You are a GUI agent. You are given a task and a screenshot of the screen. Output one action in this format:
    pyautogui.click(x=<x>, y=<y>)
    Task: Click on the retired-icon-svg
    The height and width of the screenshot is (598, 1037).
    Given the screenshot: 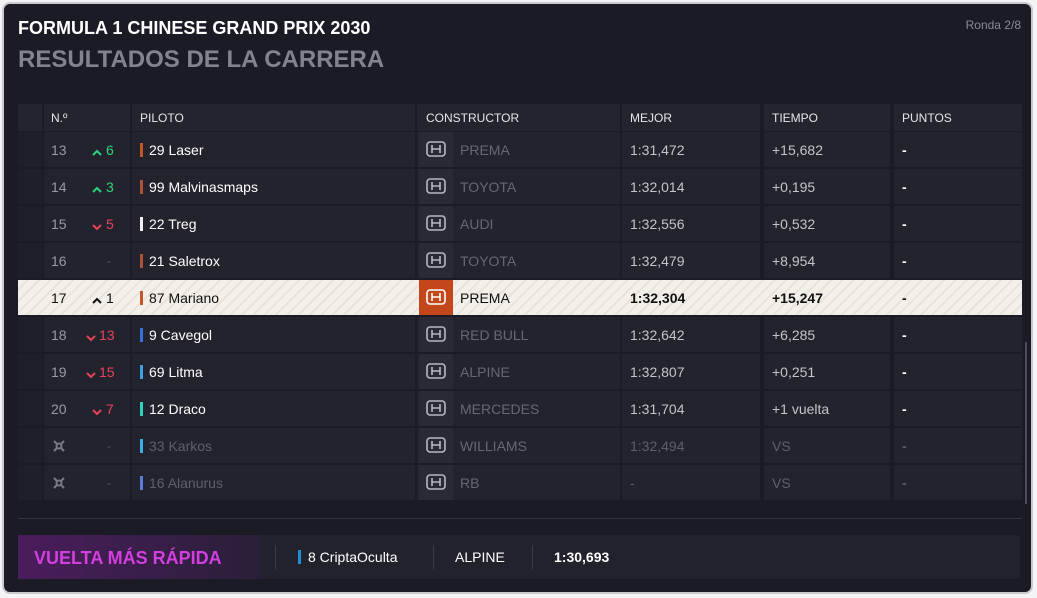 What is the action you would take?
    pyautogui.click(x=59, y=483)
    